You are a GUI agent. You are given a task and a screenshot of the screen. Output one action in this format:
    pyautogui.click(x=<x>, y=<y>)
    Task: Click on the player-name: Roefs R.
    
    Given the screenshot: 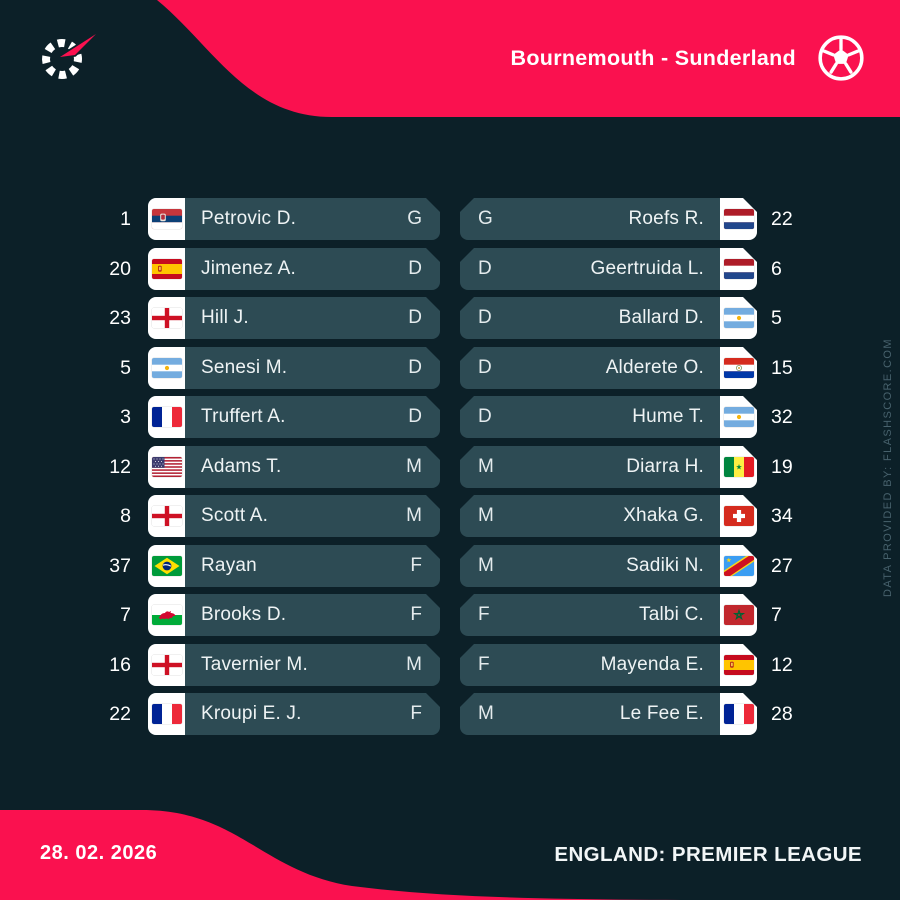 What is the action you would take?
    pyautogui.click(x=666, y=218)
    